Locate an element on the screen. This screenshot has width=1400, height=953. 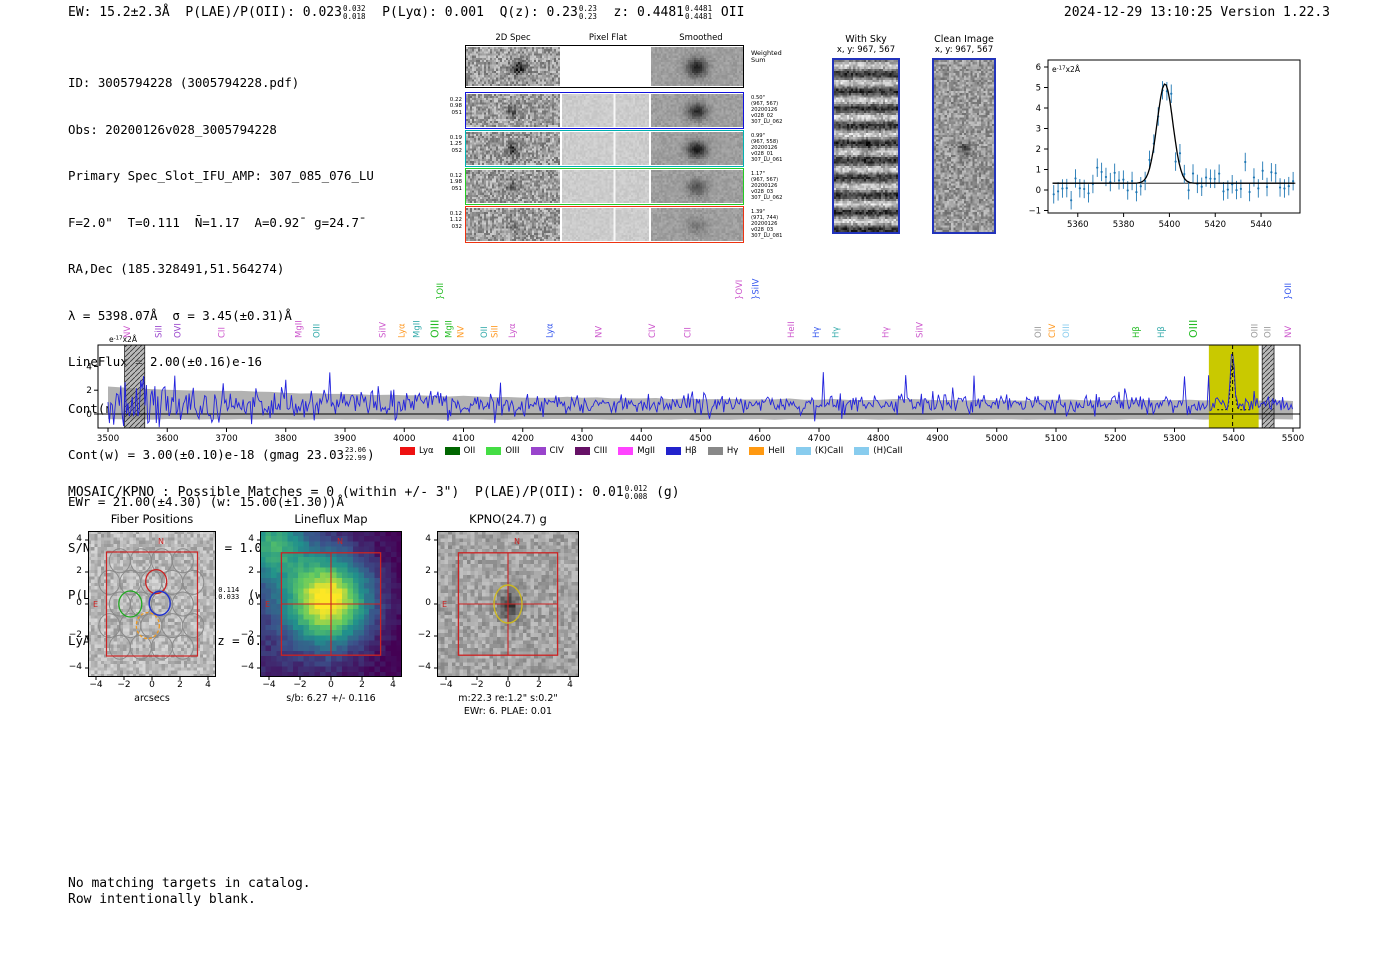
row1-weights: 0.22 0.98 051 is located at coordinates (450, 106).